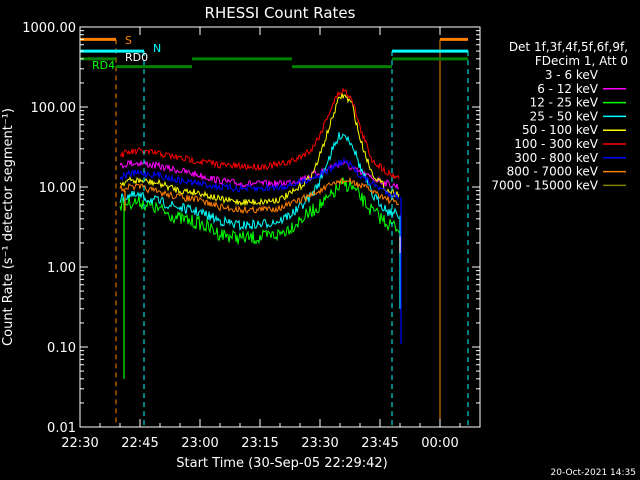  I want to click on y-axis-label: Count Rate (s⁻¹ detector segment⁻¹), so click(8, 227).